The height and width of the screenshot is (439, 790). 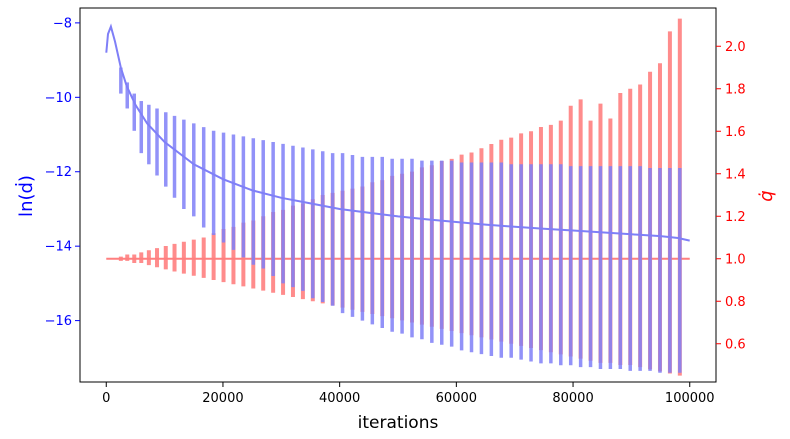 What do you see at coordinates (398, 423) in the screenshot?
I see `x-axis-label: iterations` at bounding box center [398, 423].